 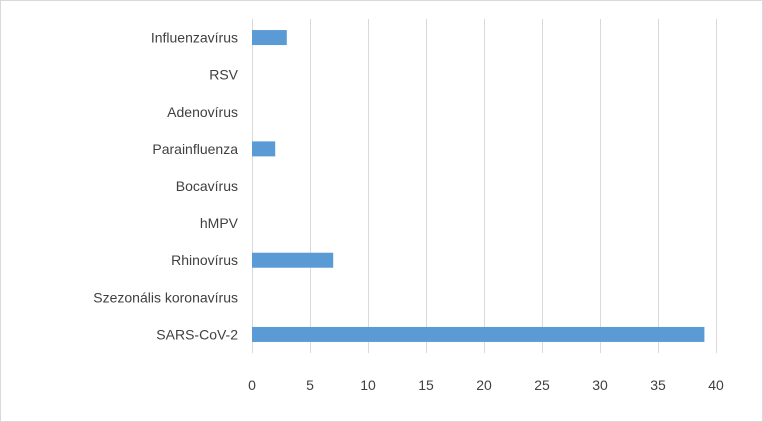 I want to click on x-tick-label: 5, so click(x=310, y=385).